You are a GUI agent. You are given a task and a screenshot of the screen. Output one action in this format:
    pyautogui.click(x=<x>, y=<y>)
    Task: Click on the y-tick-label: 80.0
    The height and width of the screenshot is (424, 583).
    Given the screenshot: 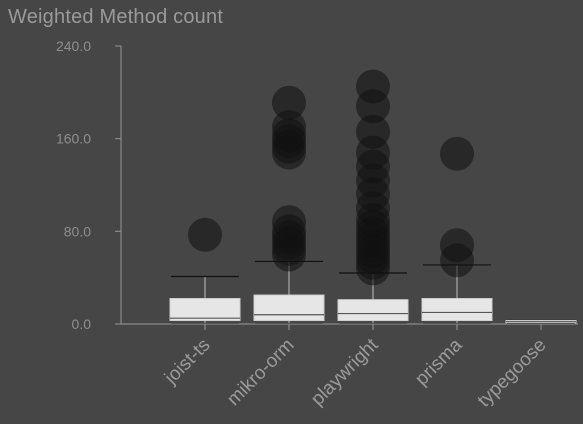 What is the action you would take?
    pyautogui.click(x=77, y=231)
    